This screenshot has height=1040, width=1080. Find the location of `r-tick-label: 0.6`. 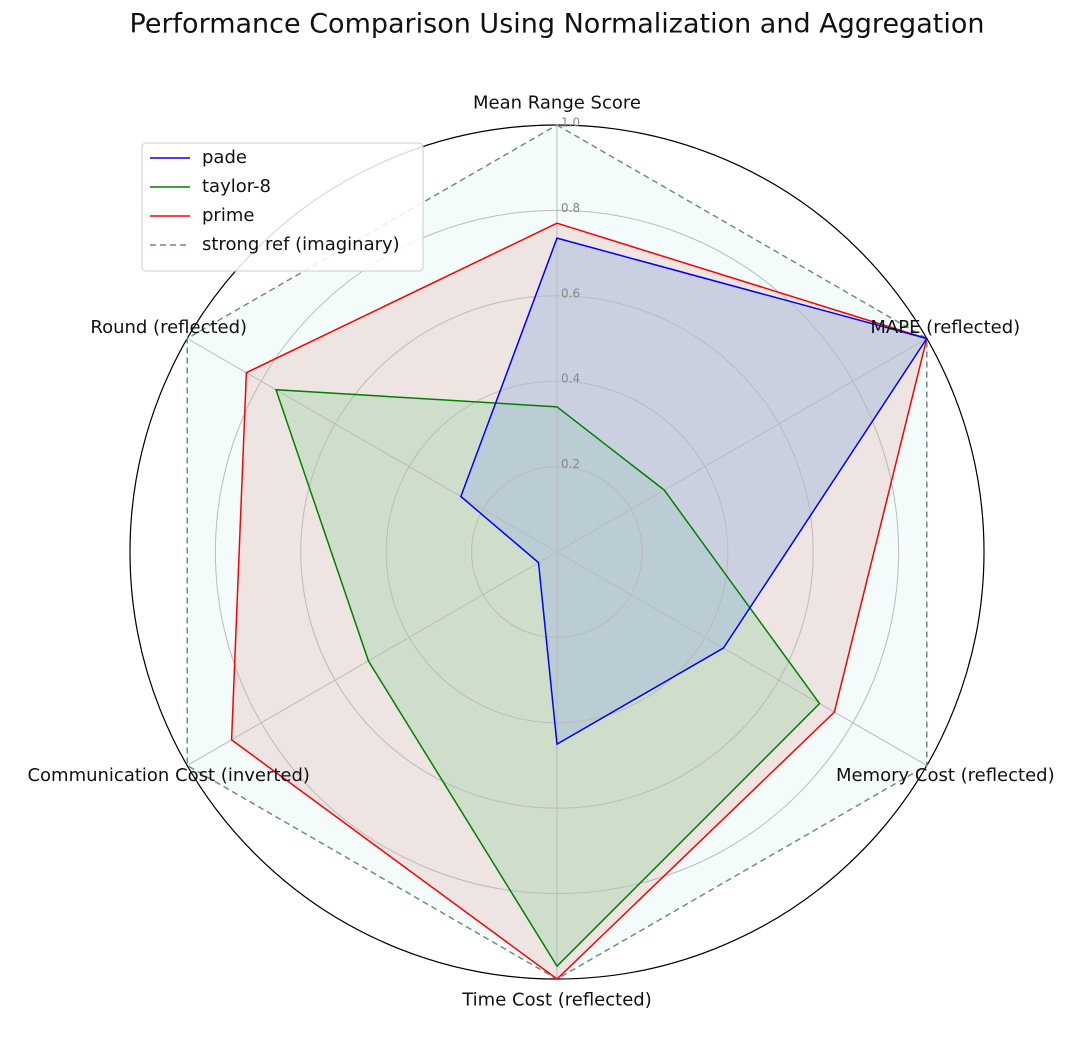

r-tick-label: 0.6 is located at coordinates (570, 293).